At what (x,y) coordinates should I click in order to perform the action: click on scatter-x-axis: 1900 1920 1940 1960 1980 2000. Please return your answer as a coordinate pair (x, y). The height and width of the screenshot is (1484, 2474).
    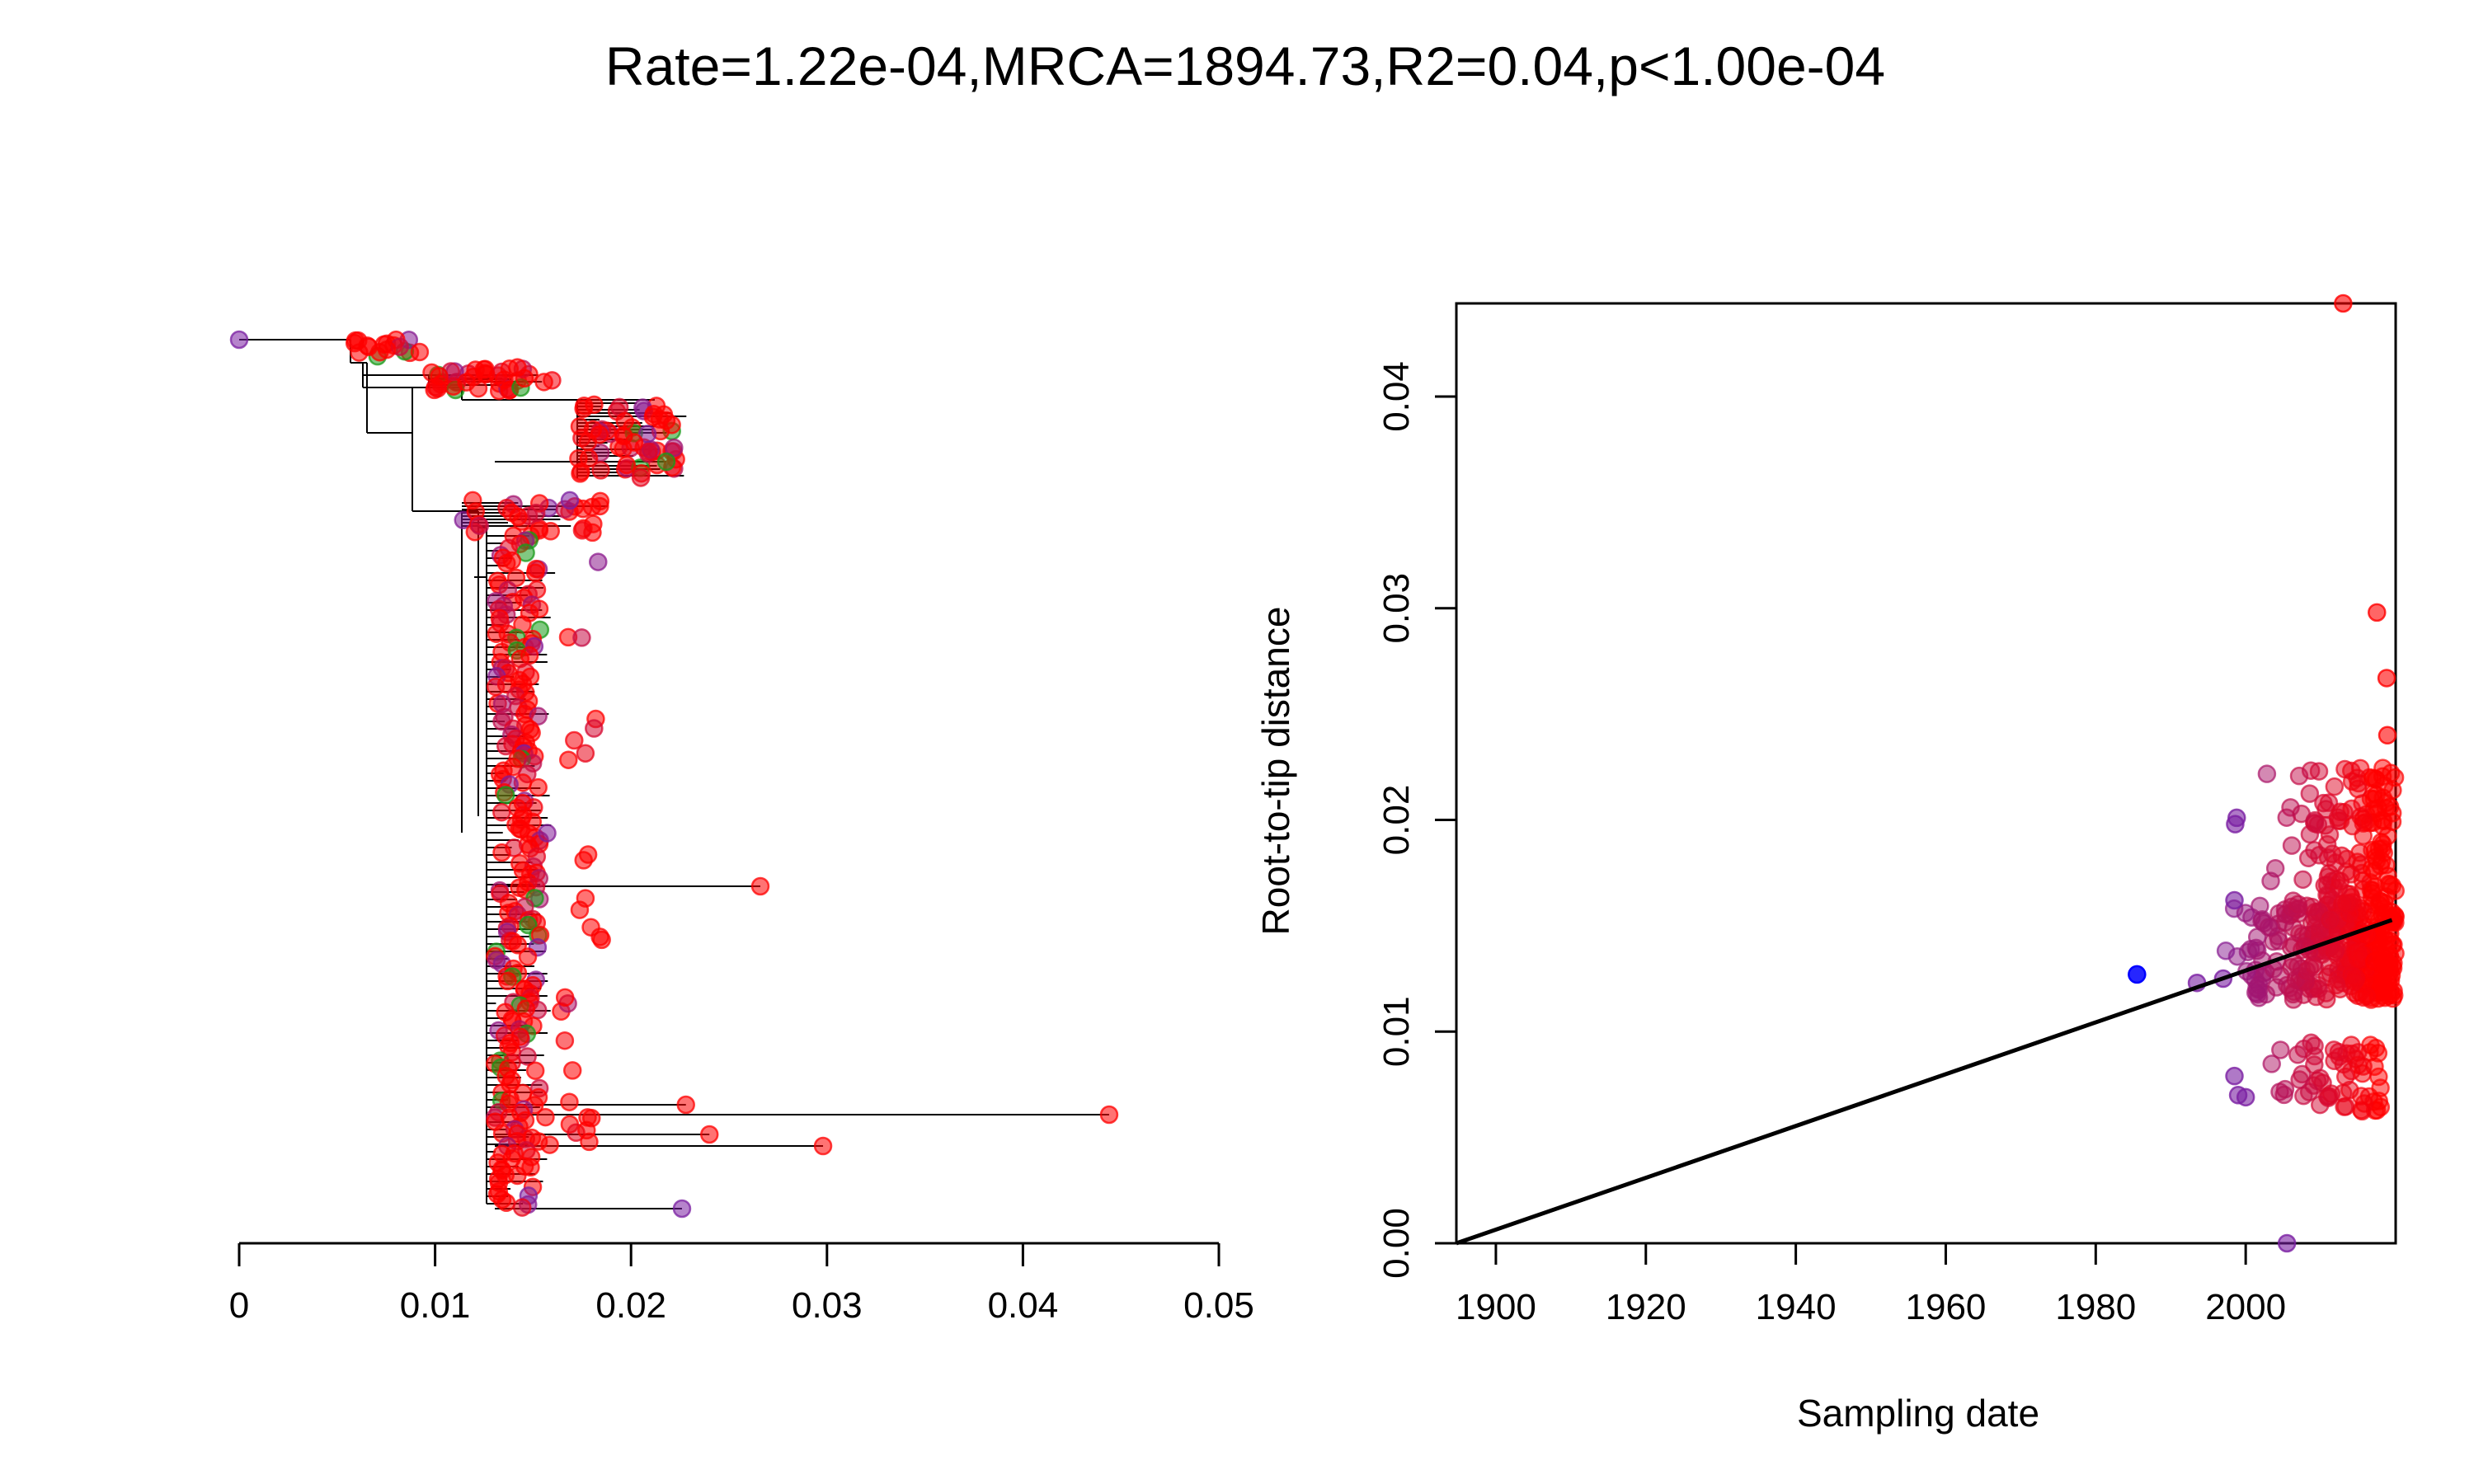
    Looking at the image, I should click on (1871, 1285).